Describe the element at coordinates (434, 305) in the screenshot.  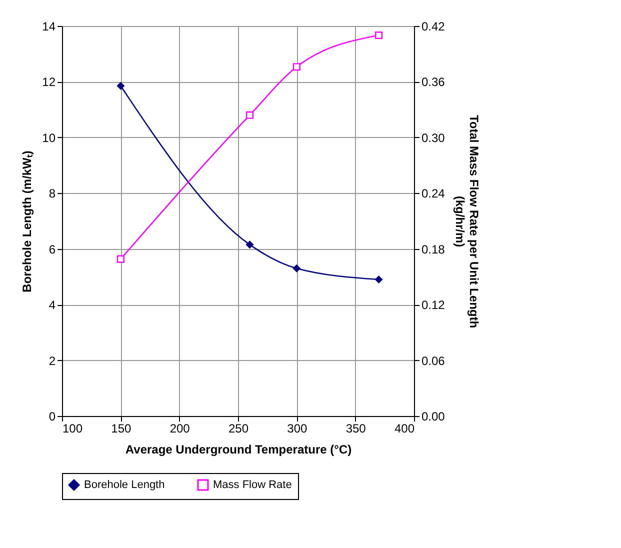
I see `y2-tick-label: 0.12` at that location.